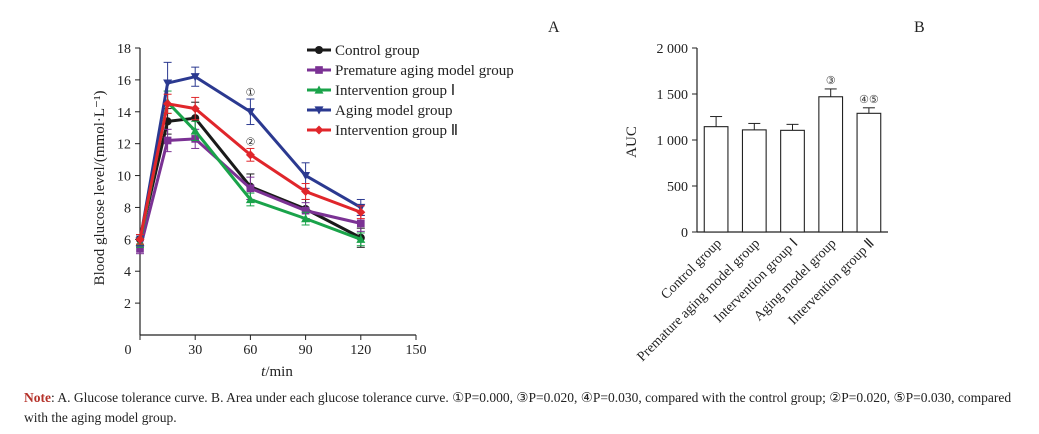 The width and height of the screenshot is (1039, 434). What do you see at coordinates (919, 27) in the screenshot?
I see `panel-label-b: B` at bounding box center [919, 27].